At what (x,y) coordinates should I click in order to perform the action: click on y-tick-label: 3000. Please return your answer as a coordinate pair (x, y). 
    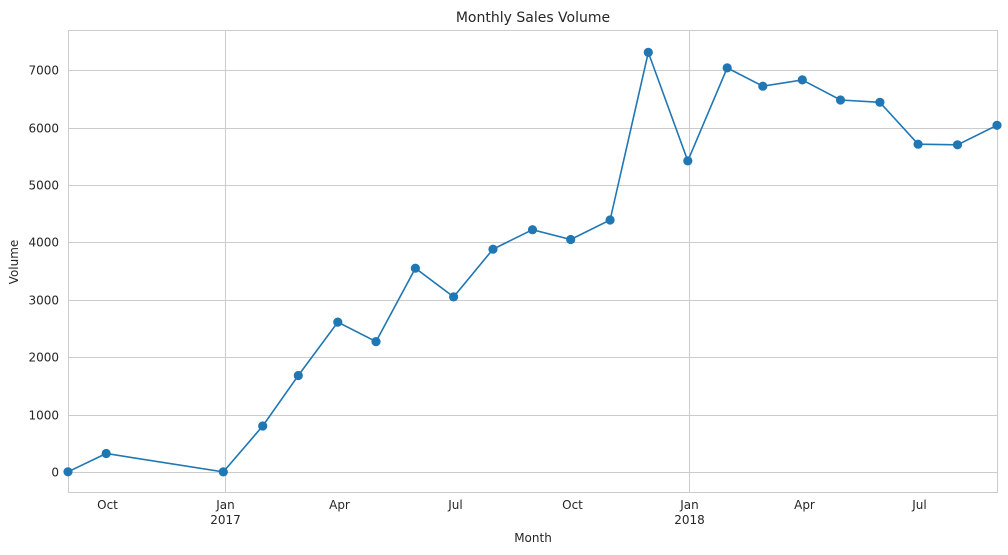
    Looking at the image, I should click on (43, 301).